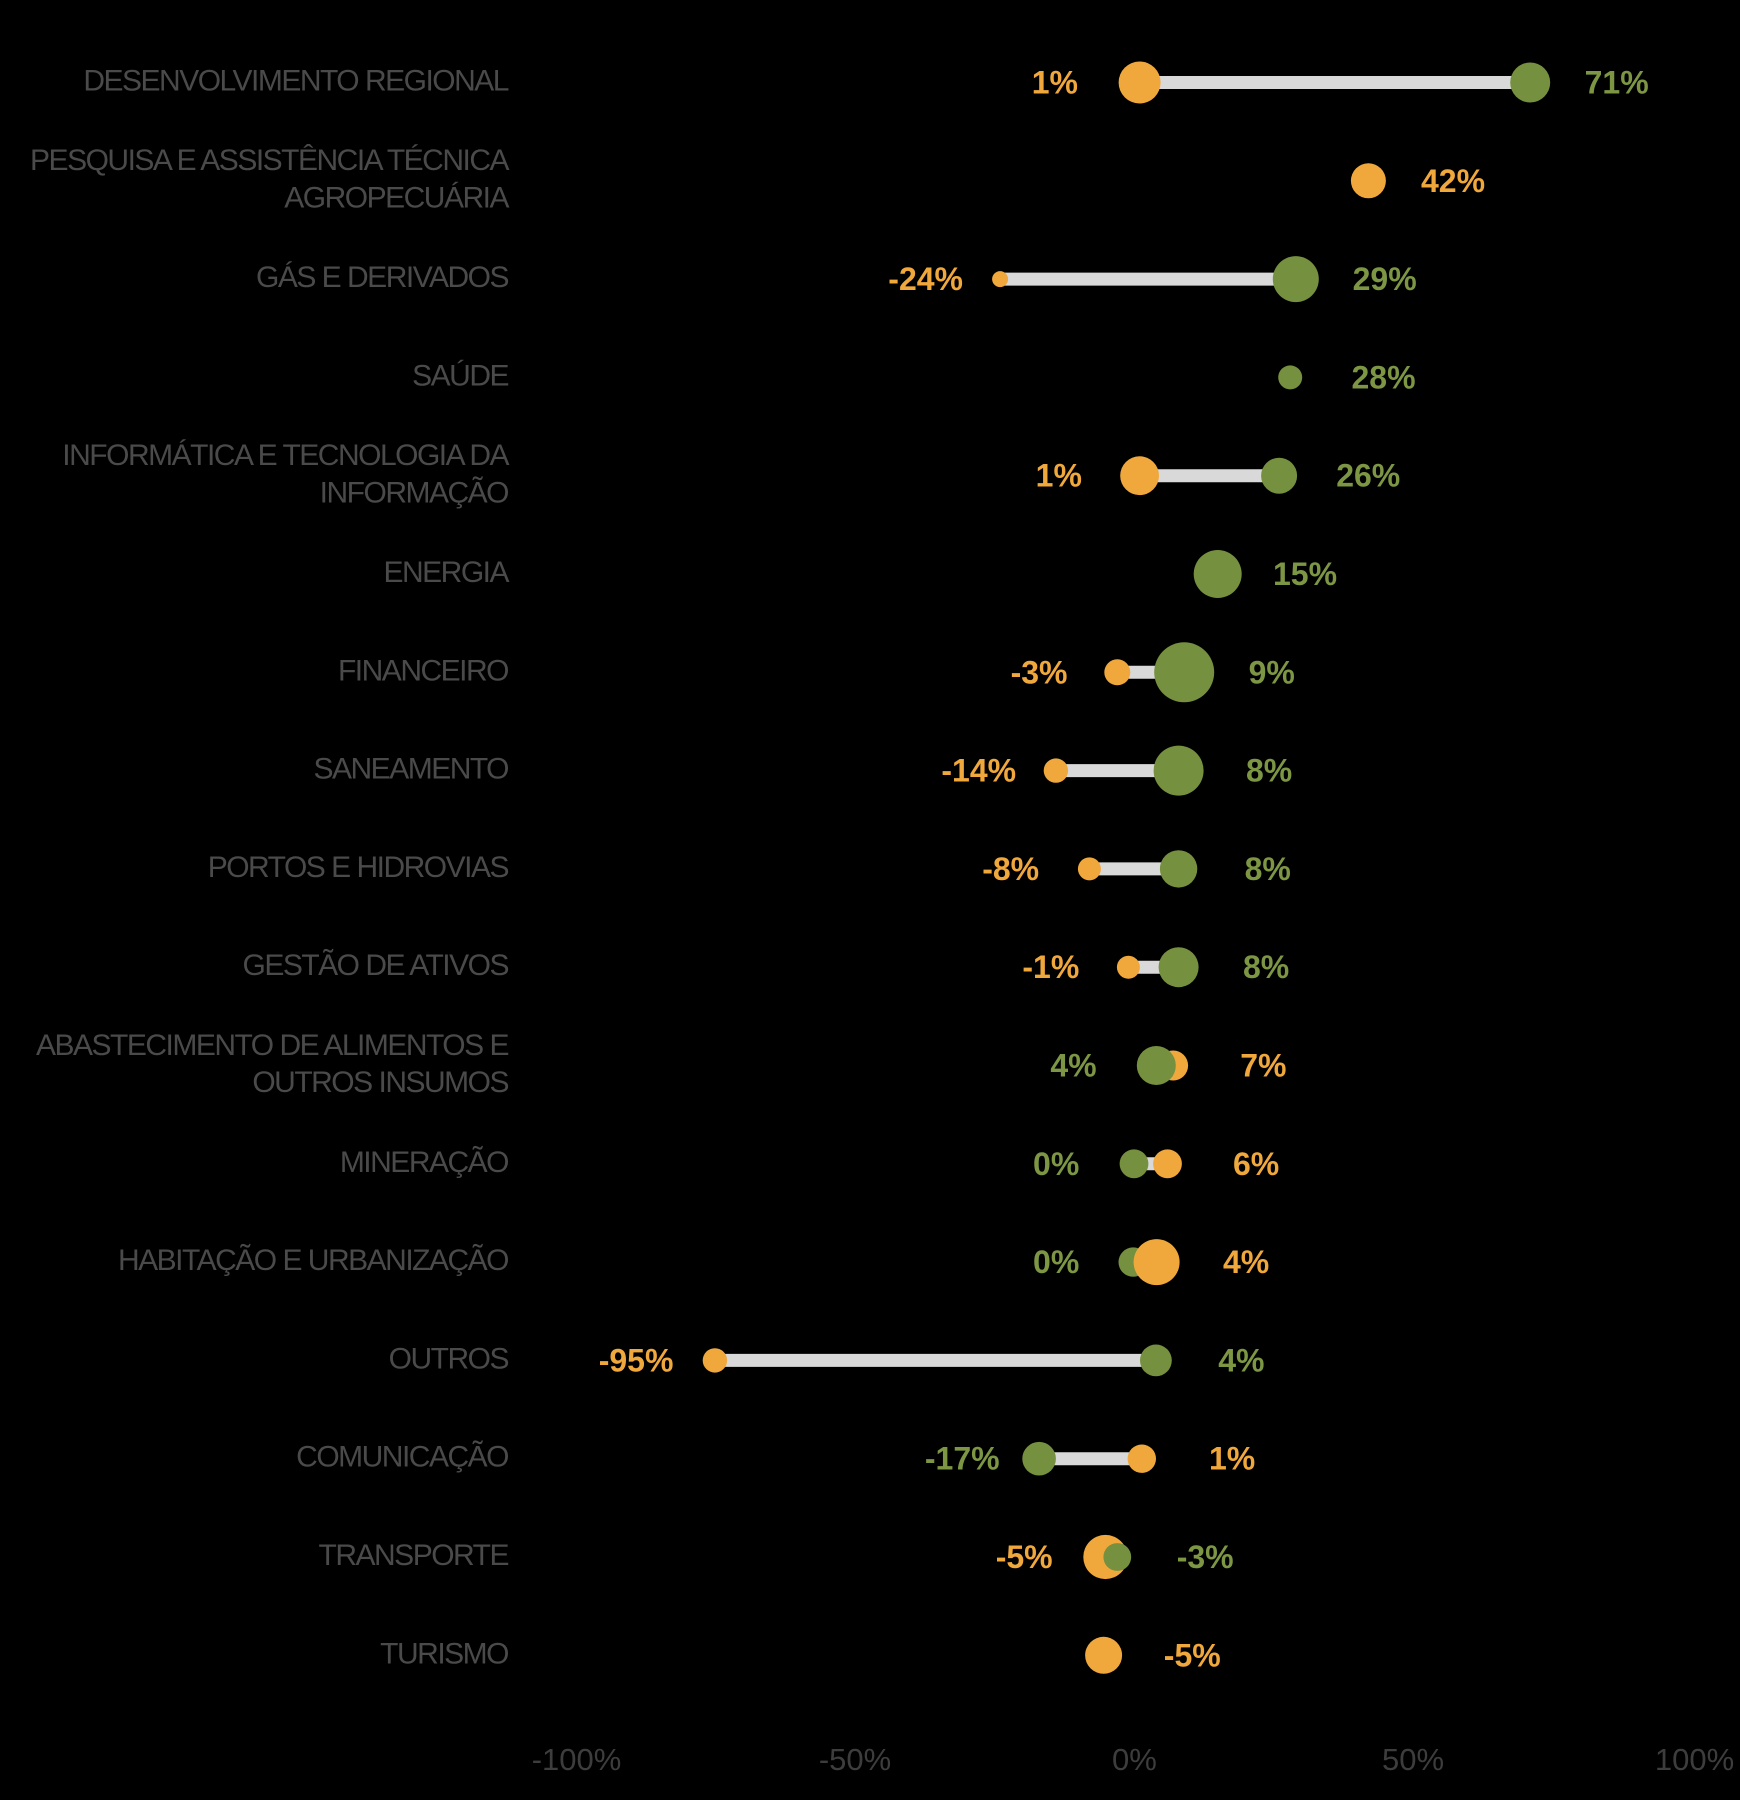  Describe the element at coordinates (1384, 377) in the screenshot. I see `svg-text: 28%` at that location.